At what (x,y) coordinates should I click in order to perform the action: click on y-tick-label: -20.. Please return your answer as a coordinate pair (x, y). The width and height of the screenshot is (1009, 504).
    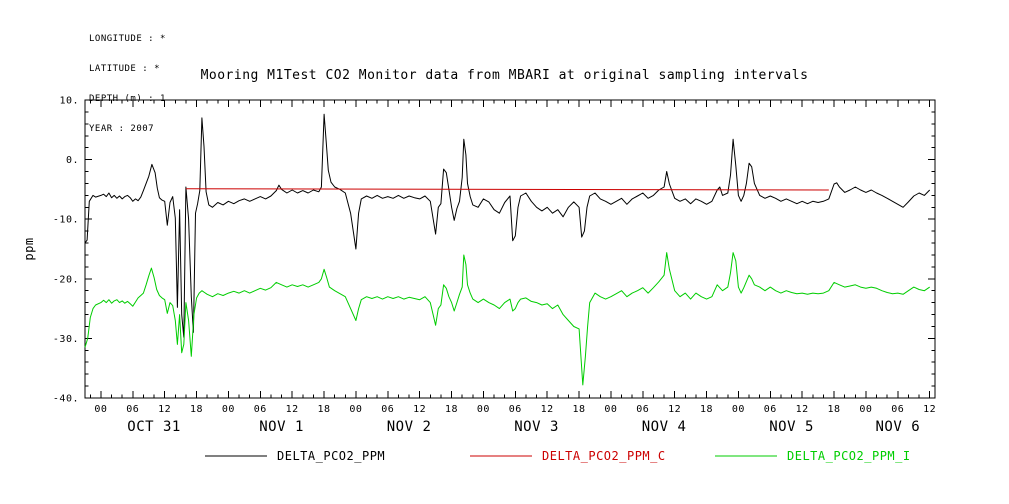
    Looking at the image, I should click on (66, 279).